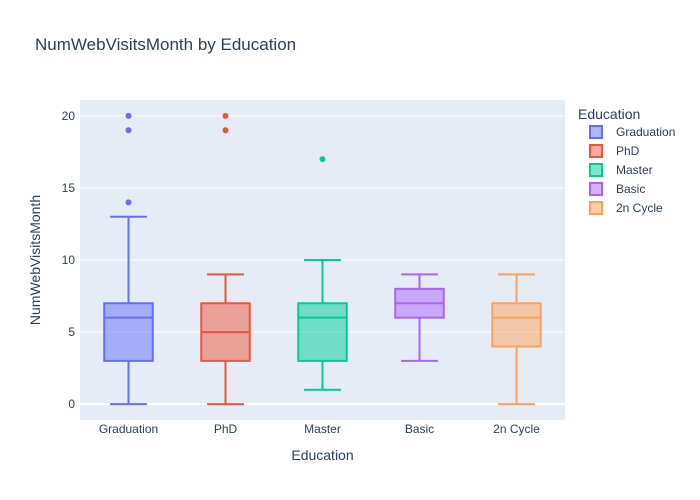 Image resolution: width=700 pixels, height=500 pixels. What do you see at coordinates (69, 188) in the screenshot?
I see `y-tick-label: 15` at bounding box center [69, 188].